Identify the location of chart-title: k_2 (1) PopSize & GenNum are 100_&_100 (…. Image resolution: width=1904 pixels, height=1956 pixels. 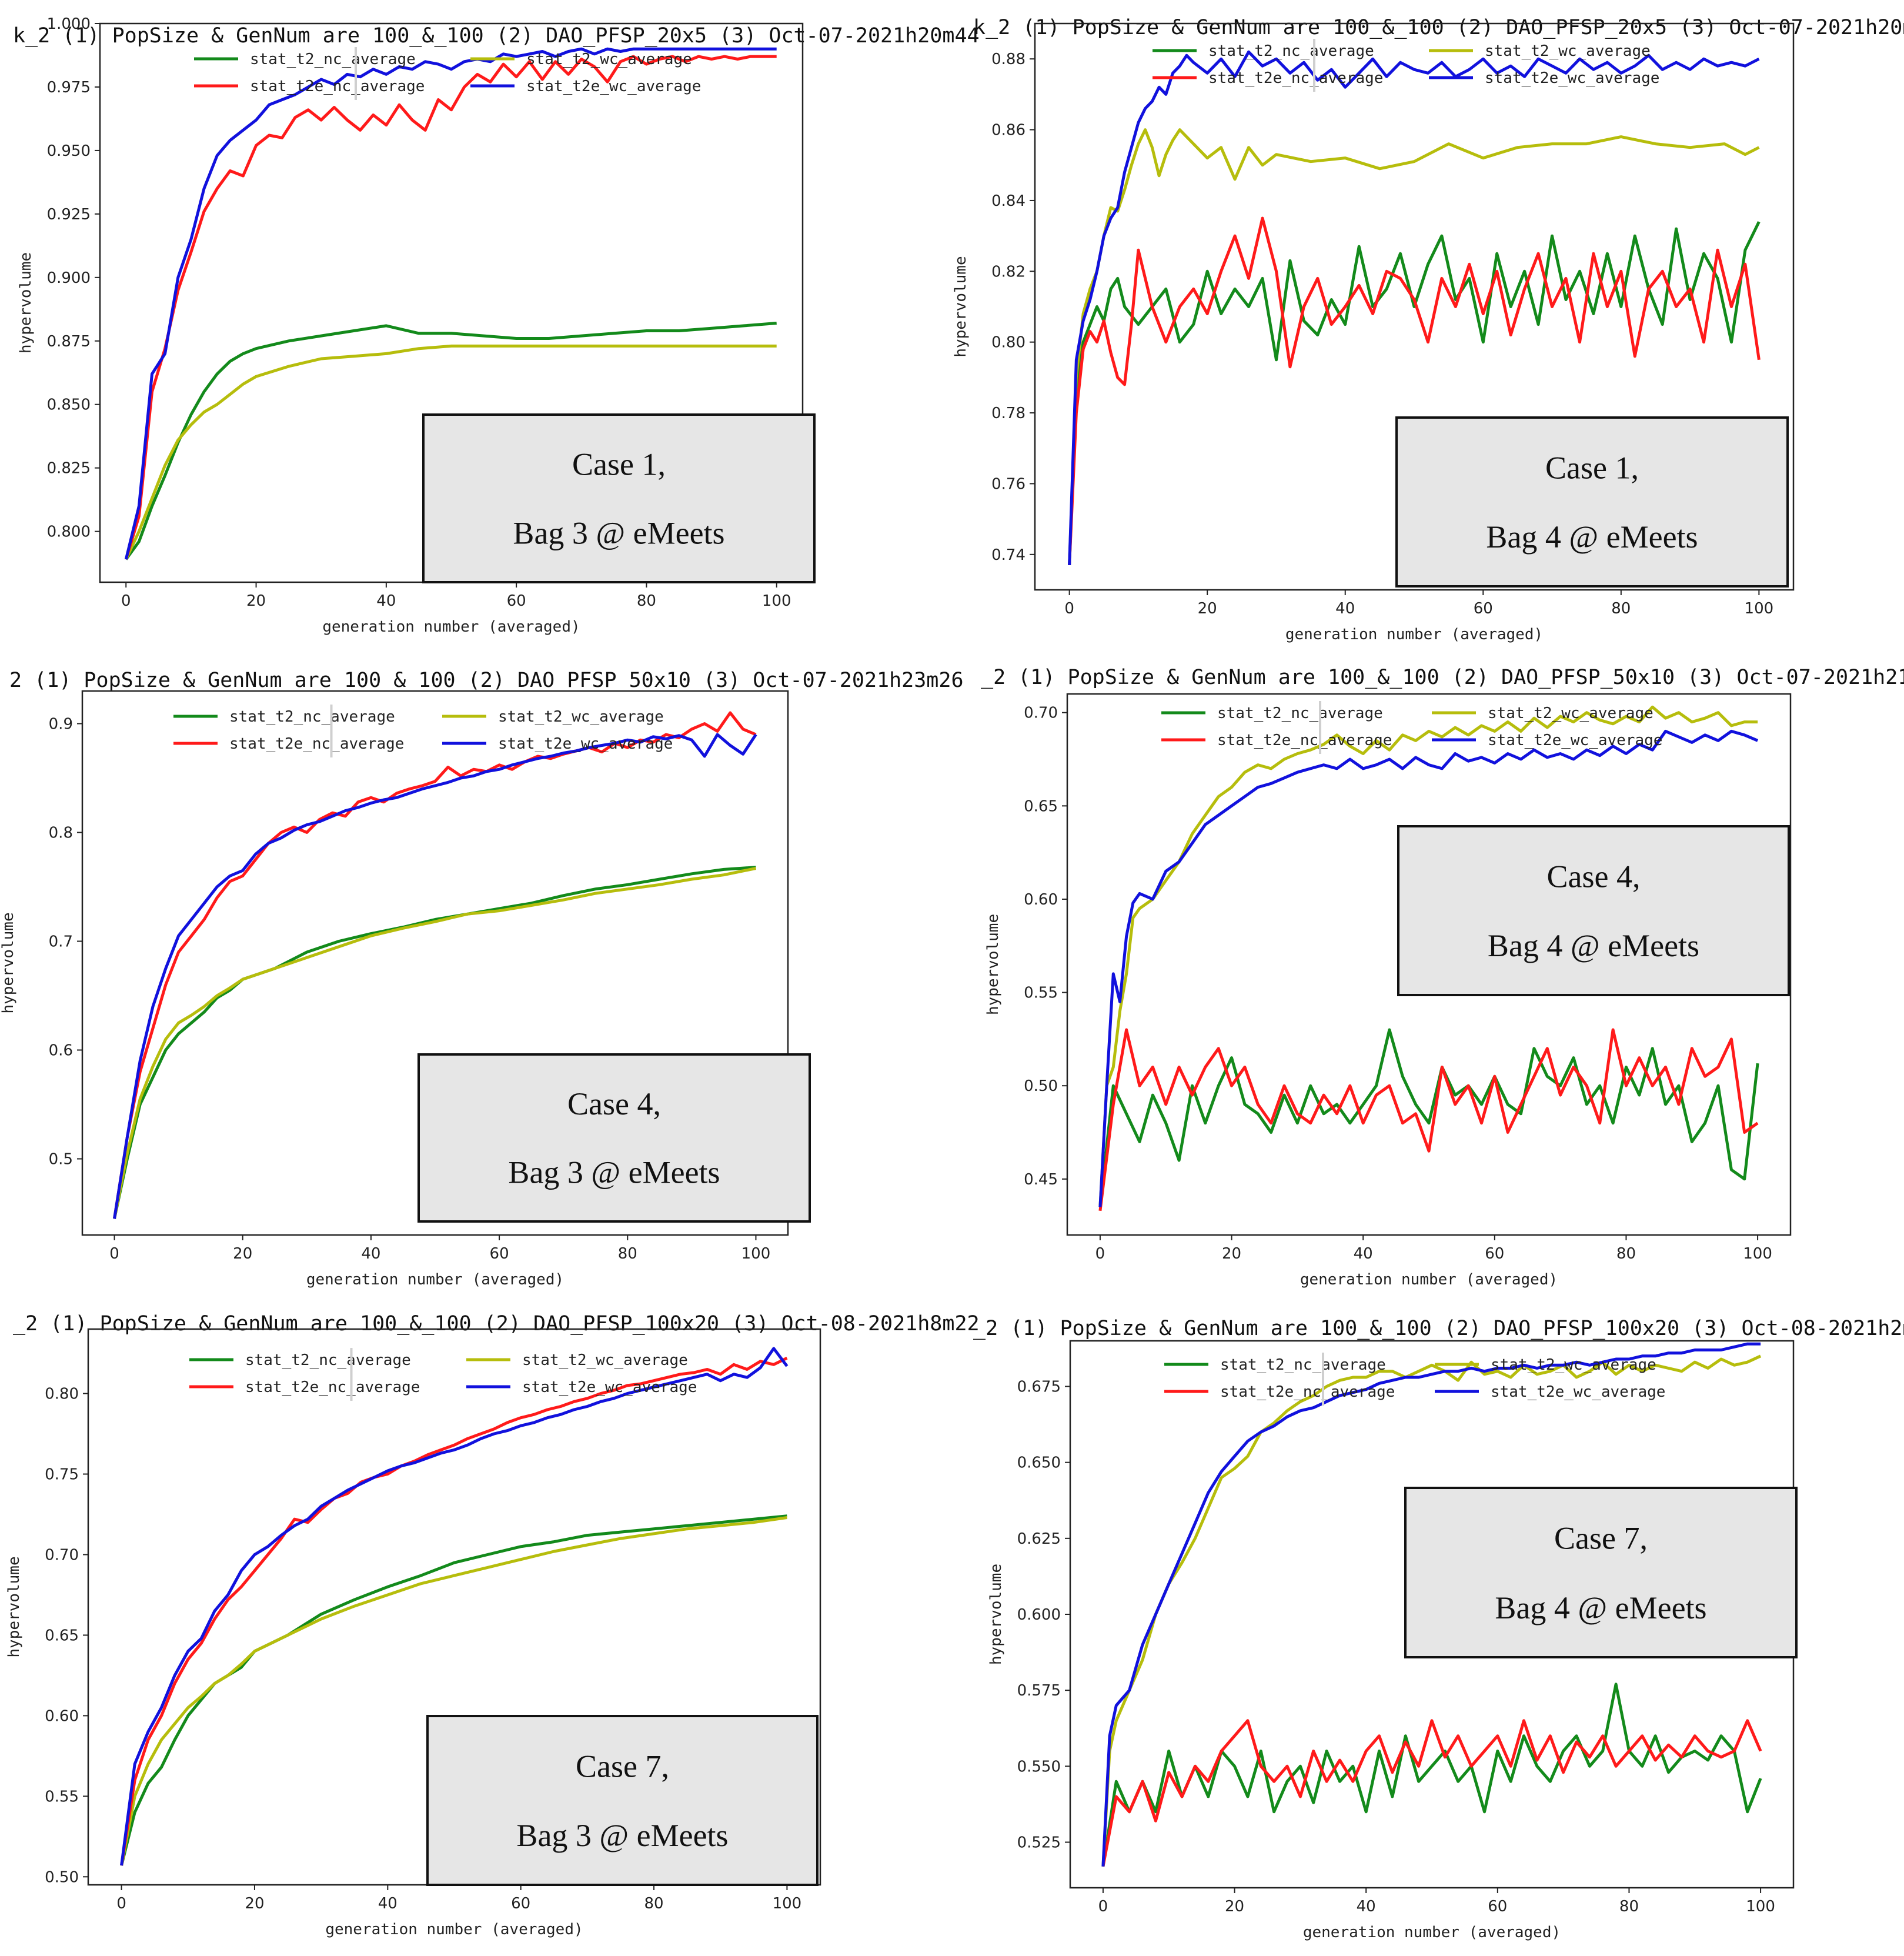
(496, 36).